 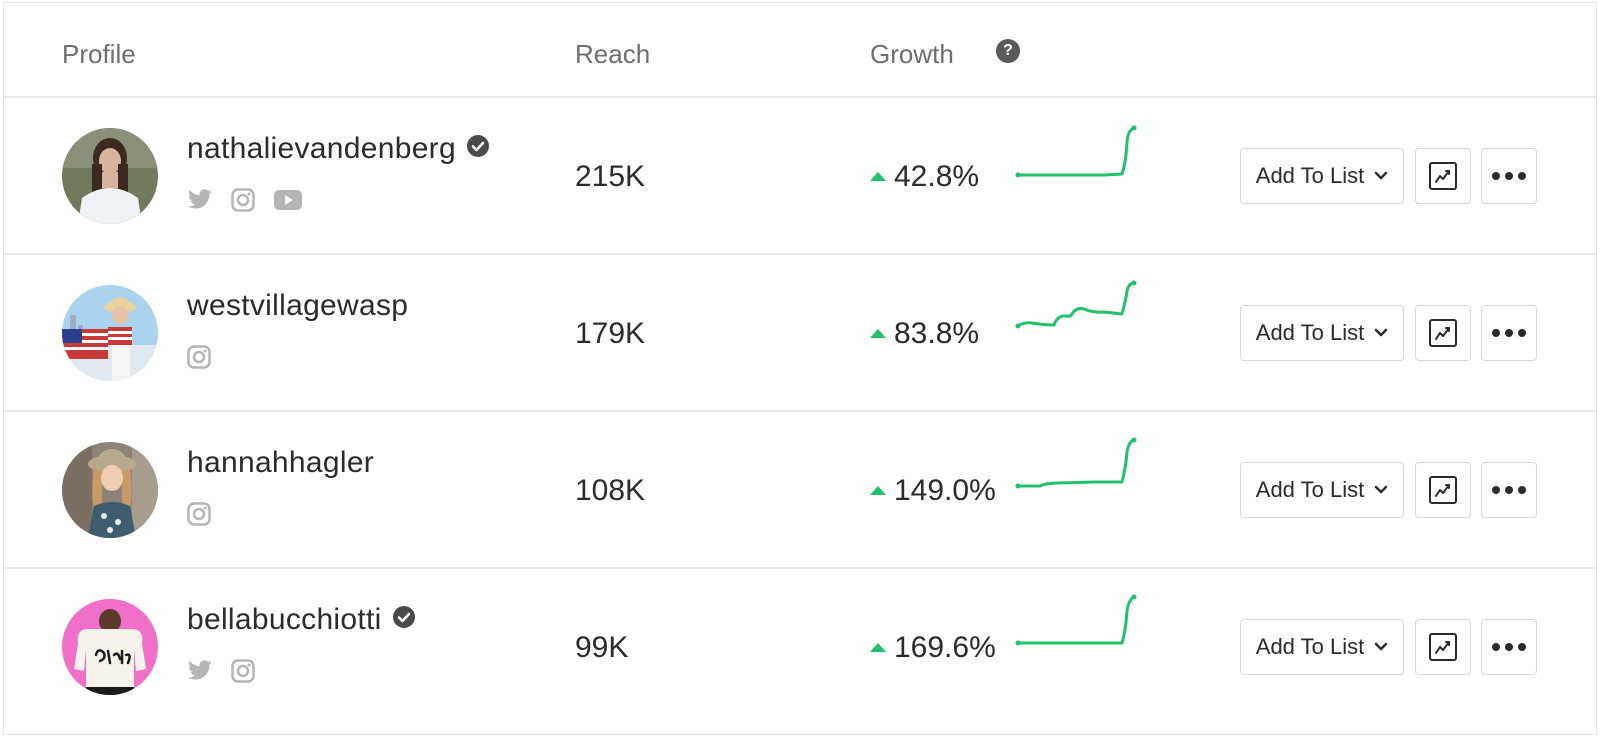 What do you see at coordinates (301, 620) in the screenshot?
I see `username: bellabucchiotti` at bounding box center [301, 620].